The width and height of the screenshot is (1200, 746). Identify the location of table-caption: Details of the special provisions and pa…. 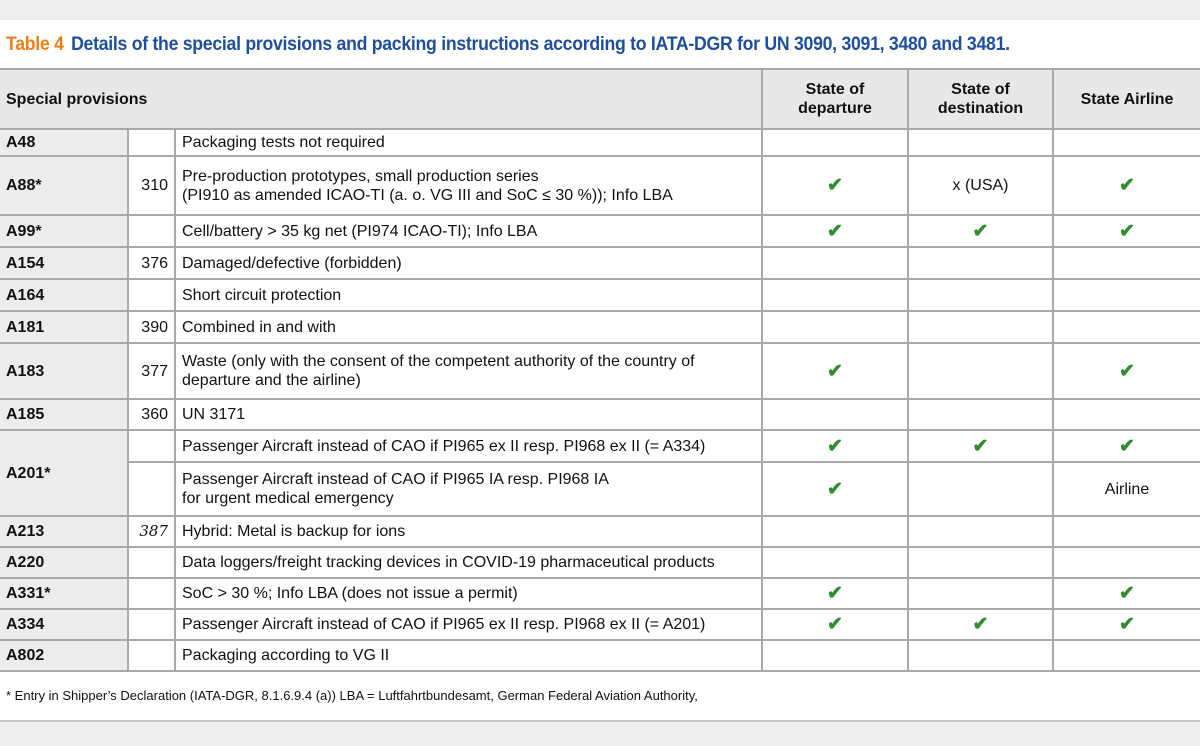
(540, 44).